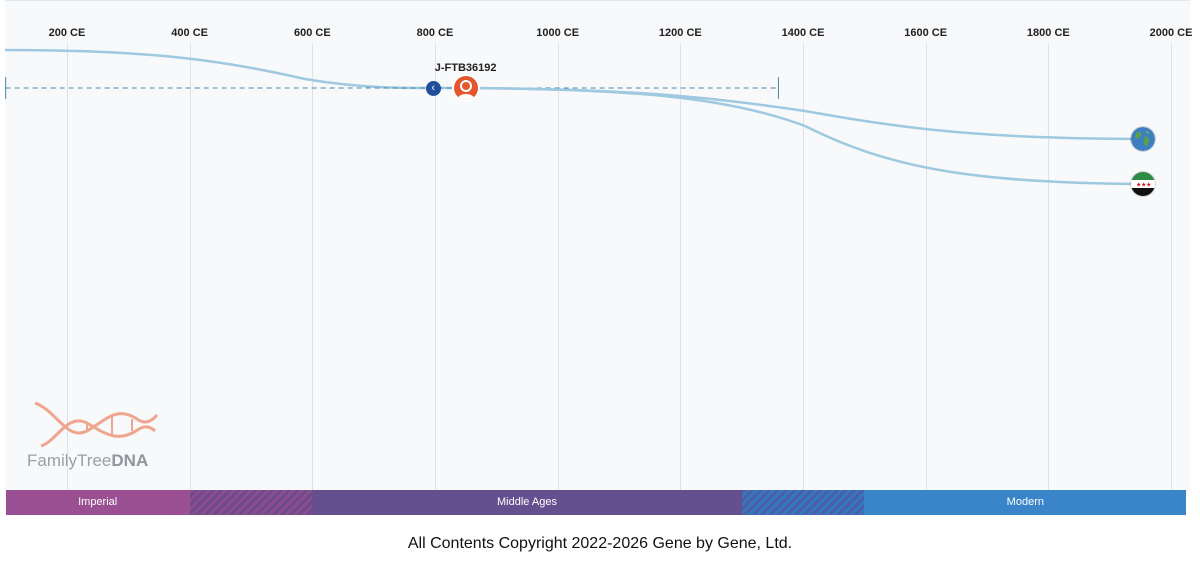 This screenshot has height=568, width=1200. I want to click on axis-label: 400 CE, so click(190, 33).